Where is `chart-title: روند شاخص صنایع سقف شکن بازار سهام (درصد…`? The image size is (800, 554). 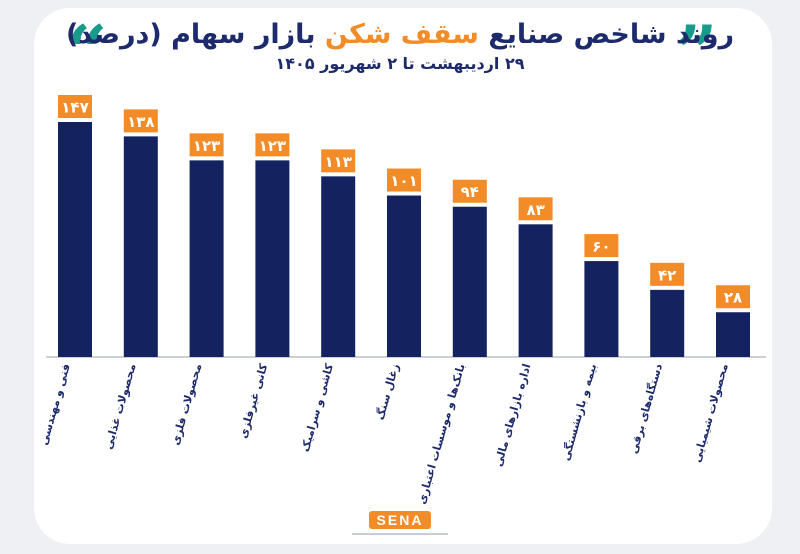 chart-title: روند شاخص صنایع سقف شکن بازار سهام (درصد… is located at coordinates (400, 35).